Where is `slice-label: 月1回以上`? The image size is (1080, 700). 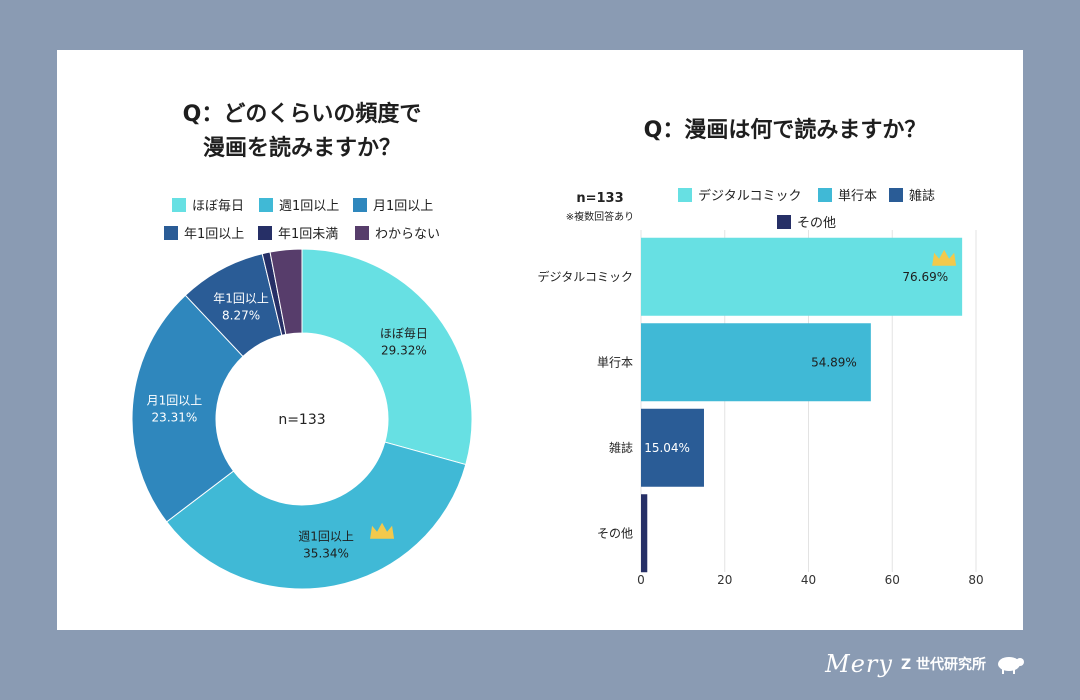 slice-label: 月1回以上 is located at coordinates (175, 400).